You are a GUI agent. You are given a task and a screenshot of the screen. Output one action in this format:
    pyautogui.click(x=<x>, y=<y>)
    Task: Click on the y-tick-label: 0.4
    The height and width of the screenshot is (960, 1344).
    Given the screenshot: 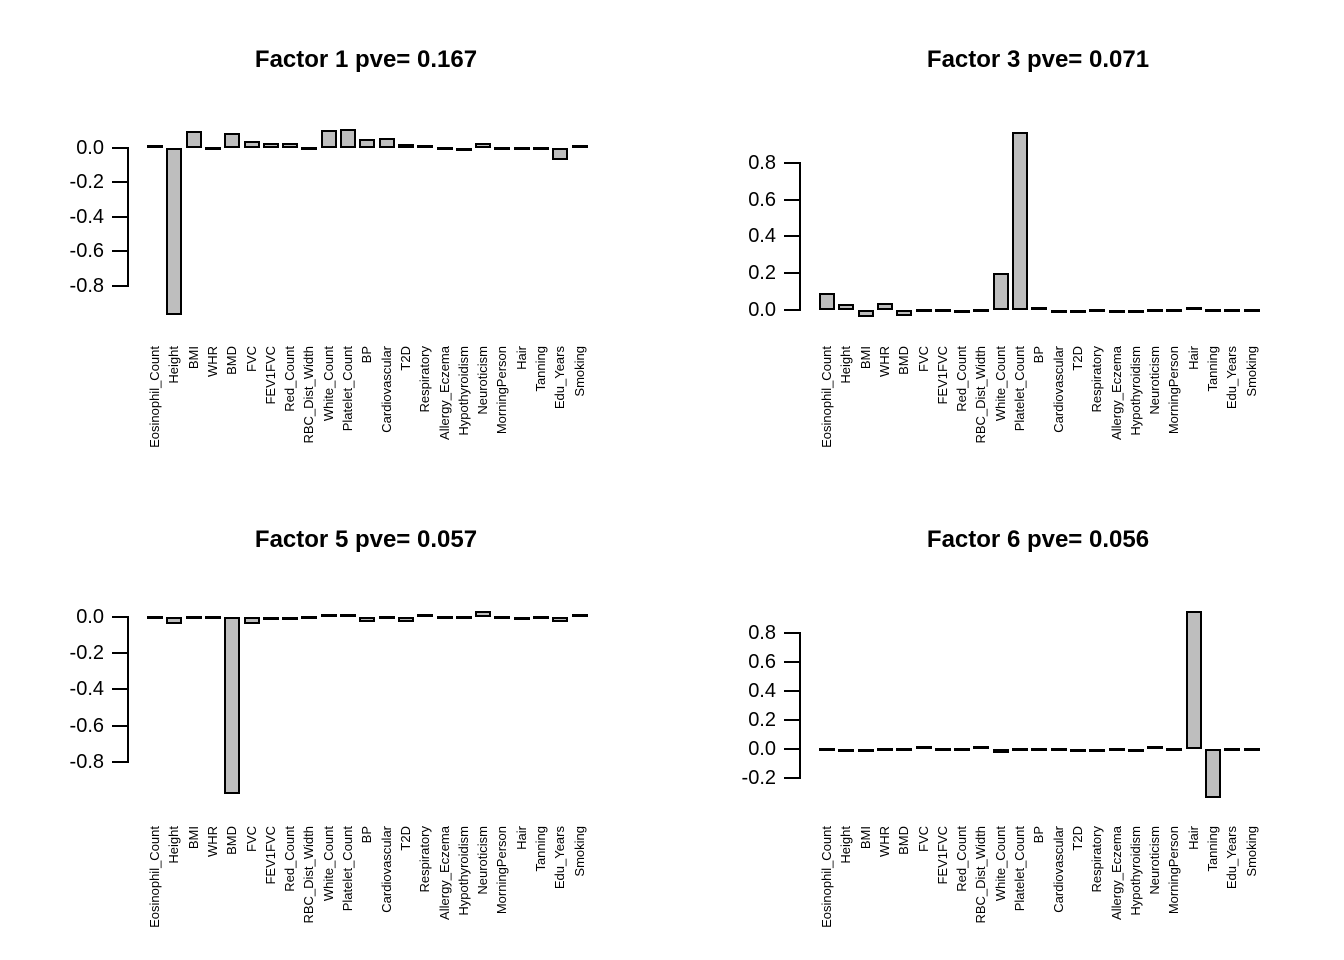 What is the action you would take?
    pyautogui.click(x=762, y=236)
    